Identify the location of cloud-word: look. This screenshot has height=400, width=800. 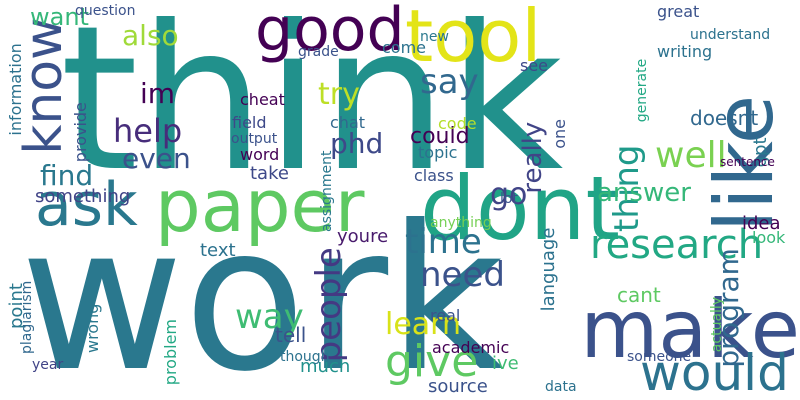
(769, 237).